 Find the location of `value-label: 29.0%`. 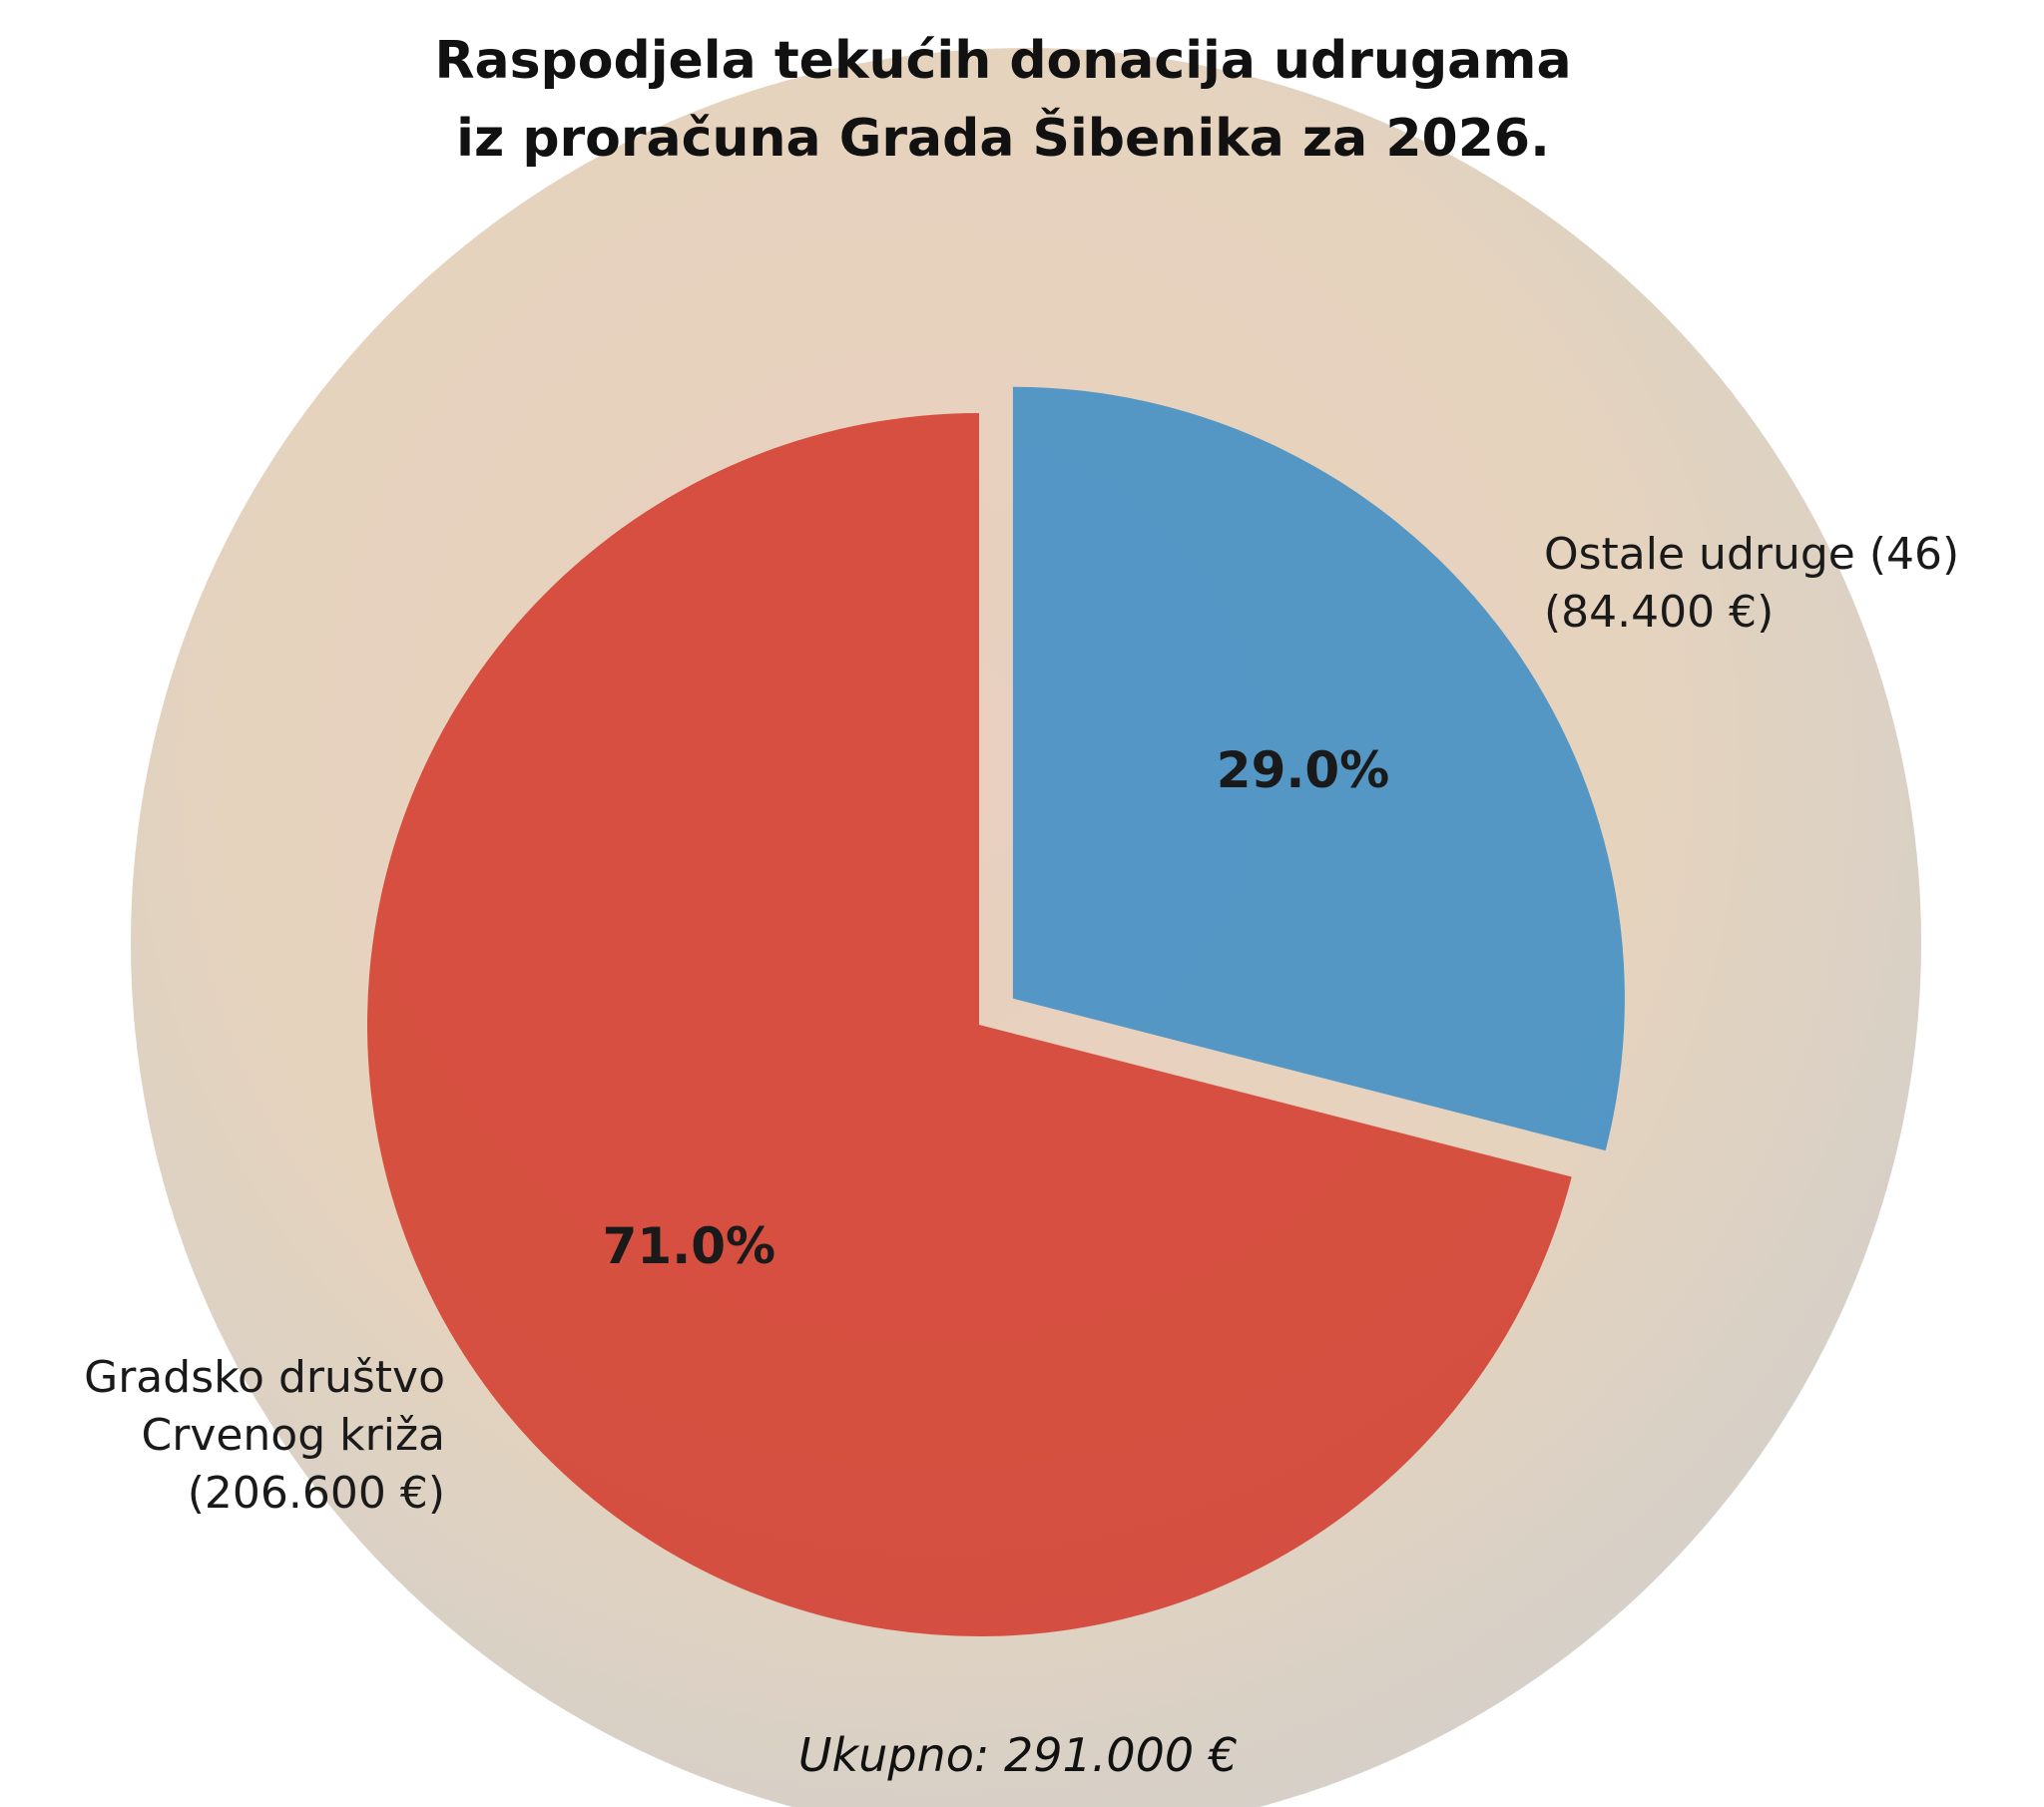

value-label: 29.0% is located at coordinates (1303, 770).